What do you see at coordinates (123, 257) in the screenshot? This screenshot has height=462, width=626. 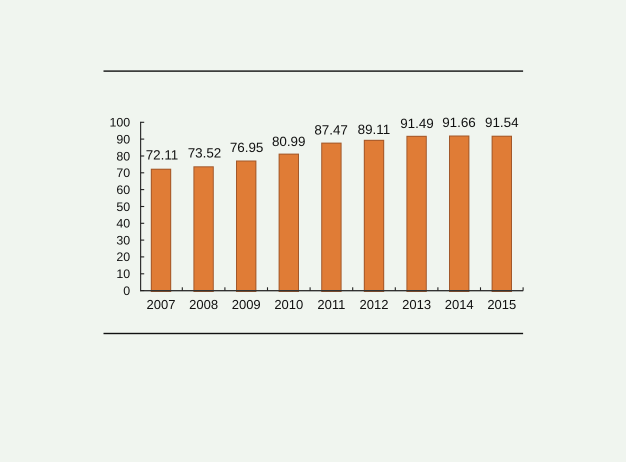 I see `svg-text: 20` at bounding box center [123, 257].